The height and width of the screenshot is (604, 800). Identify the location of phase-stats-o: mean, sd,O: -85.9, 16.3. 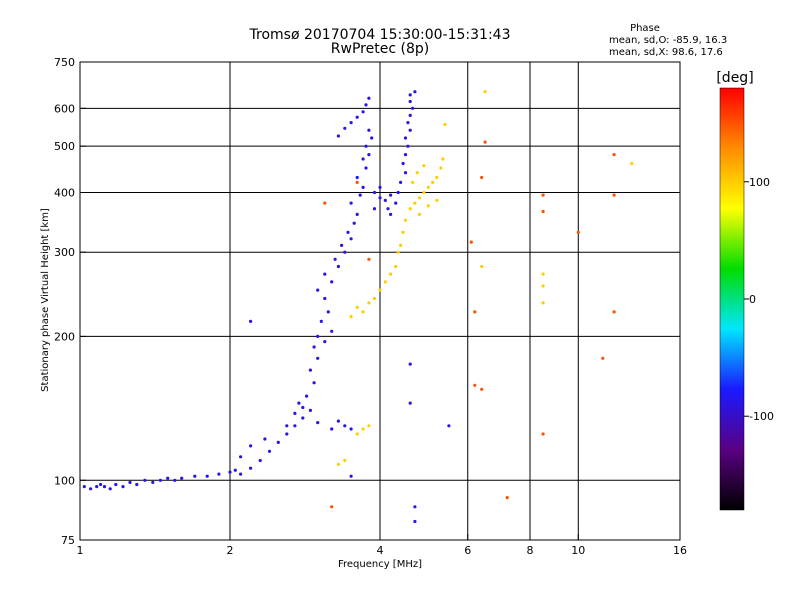
(668, 40).